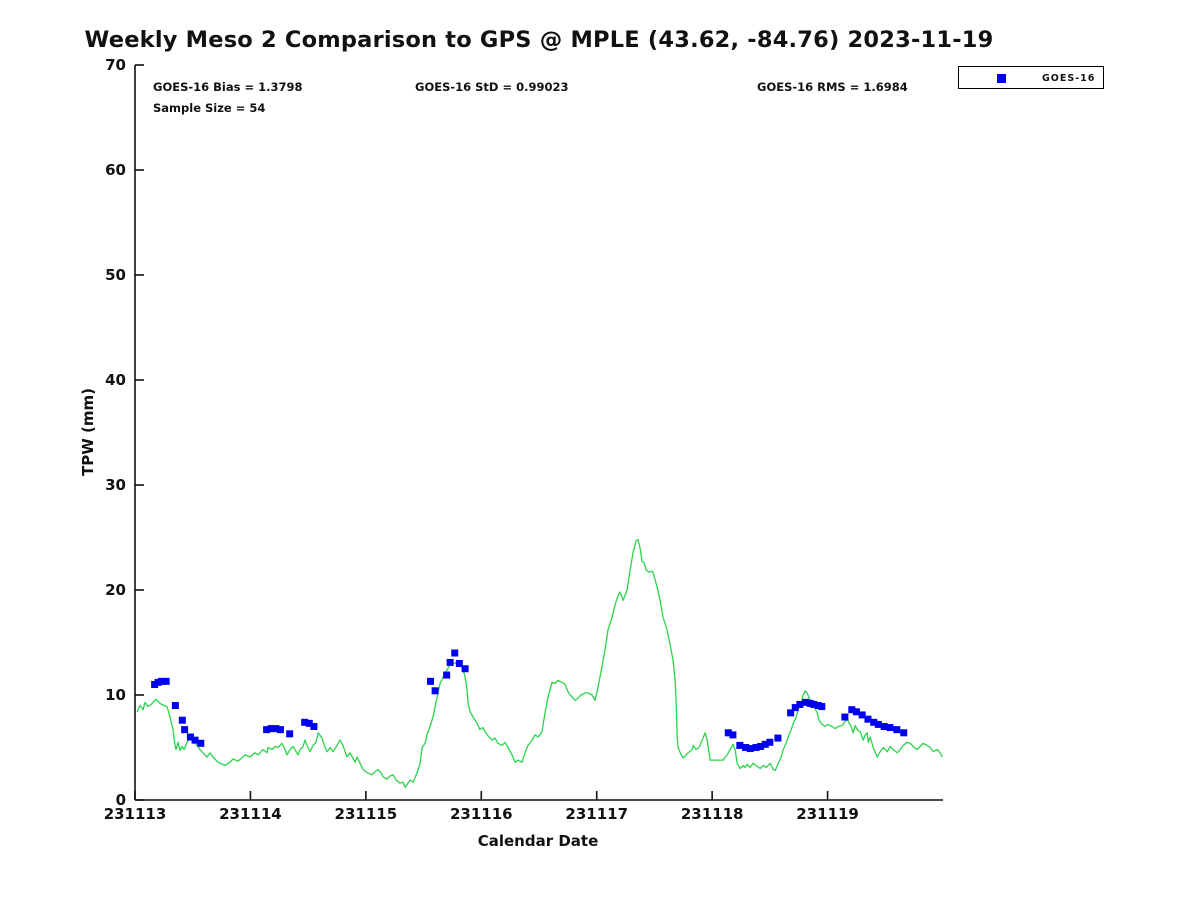 This screenshot has width=1200, height=900. Describe the element at coordinates (135, 814) in the screenshot. I see `x-tick-label: 231113` at that location.